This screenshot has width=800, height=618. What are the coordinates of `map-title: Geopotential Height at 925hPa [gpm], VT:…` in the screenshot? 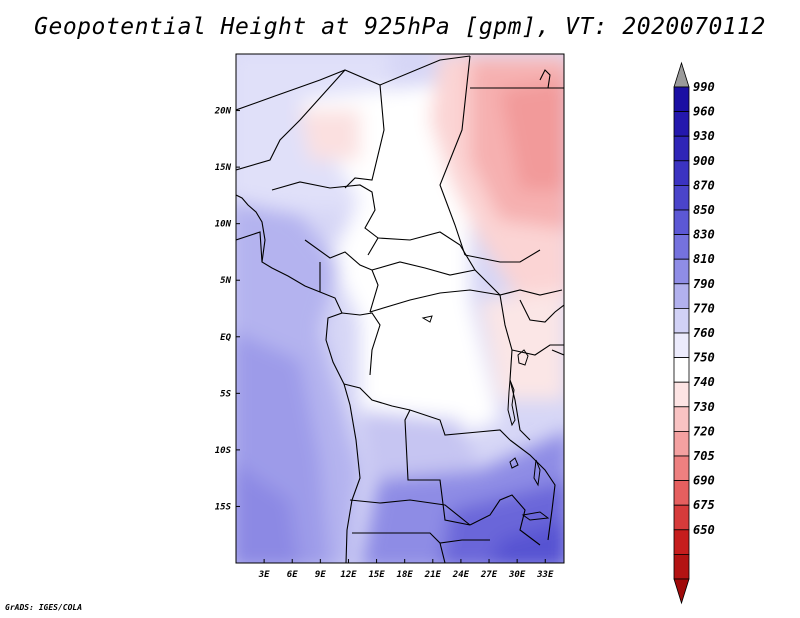 It's located at (400, 27).